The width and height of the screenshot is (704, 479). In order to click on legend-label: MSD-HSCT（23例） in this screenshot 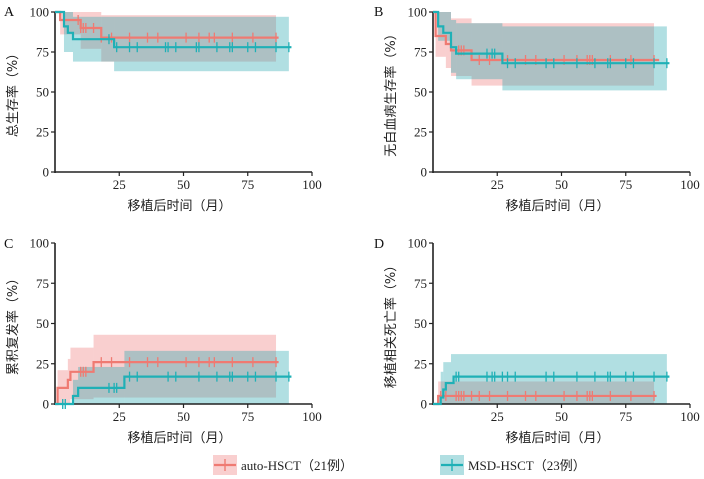, I will do `click(527, 465)`.